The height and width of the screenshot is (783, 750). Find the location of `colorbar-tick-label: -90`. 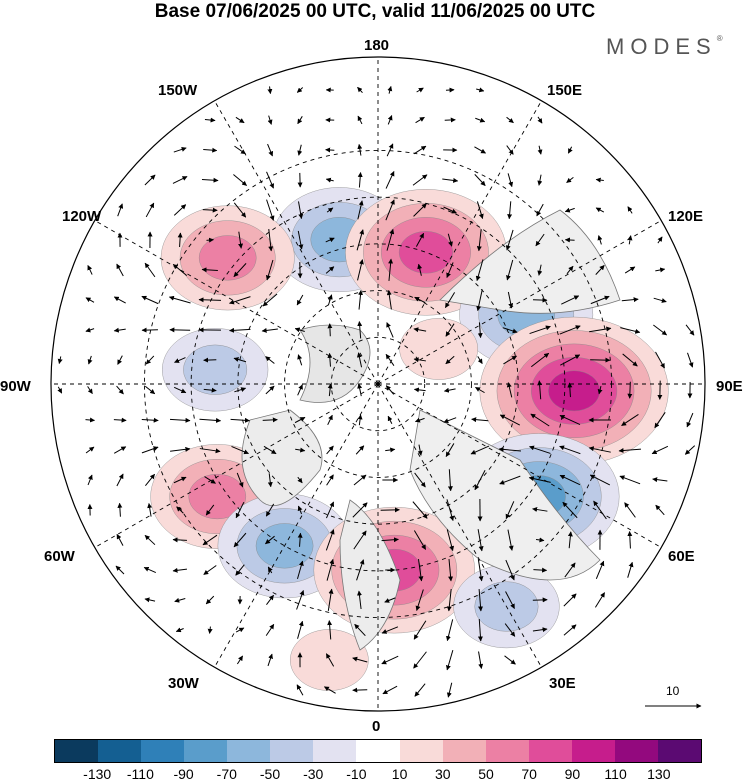

colorbar-tick-label: -90 is located at coordinates (183, 774).